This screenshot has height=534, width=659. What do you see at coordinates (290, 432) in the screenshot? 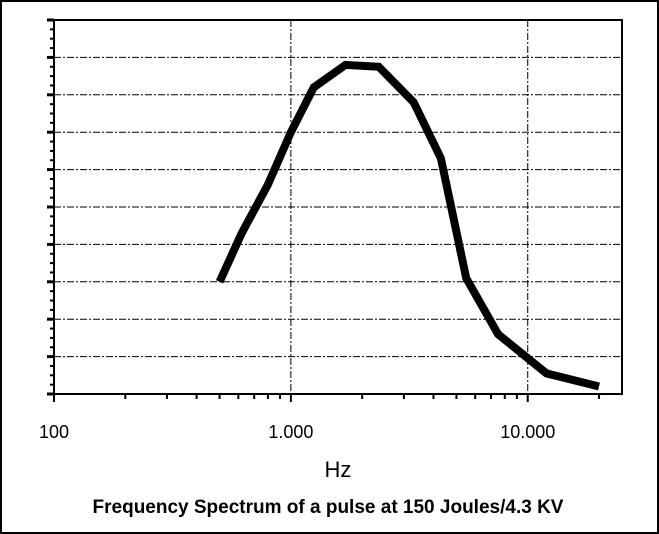
I see `x-tick-label: 1.000` at bounding box center [290, 432].